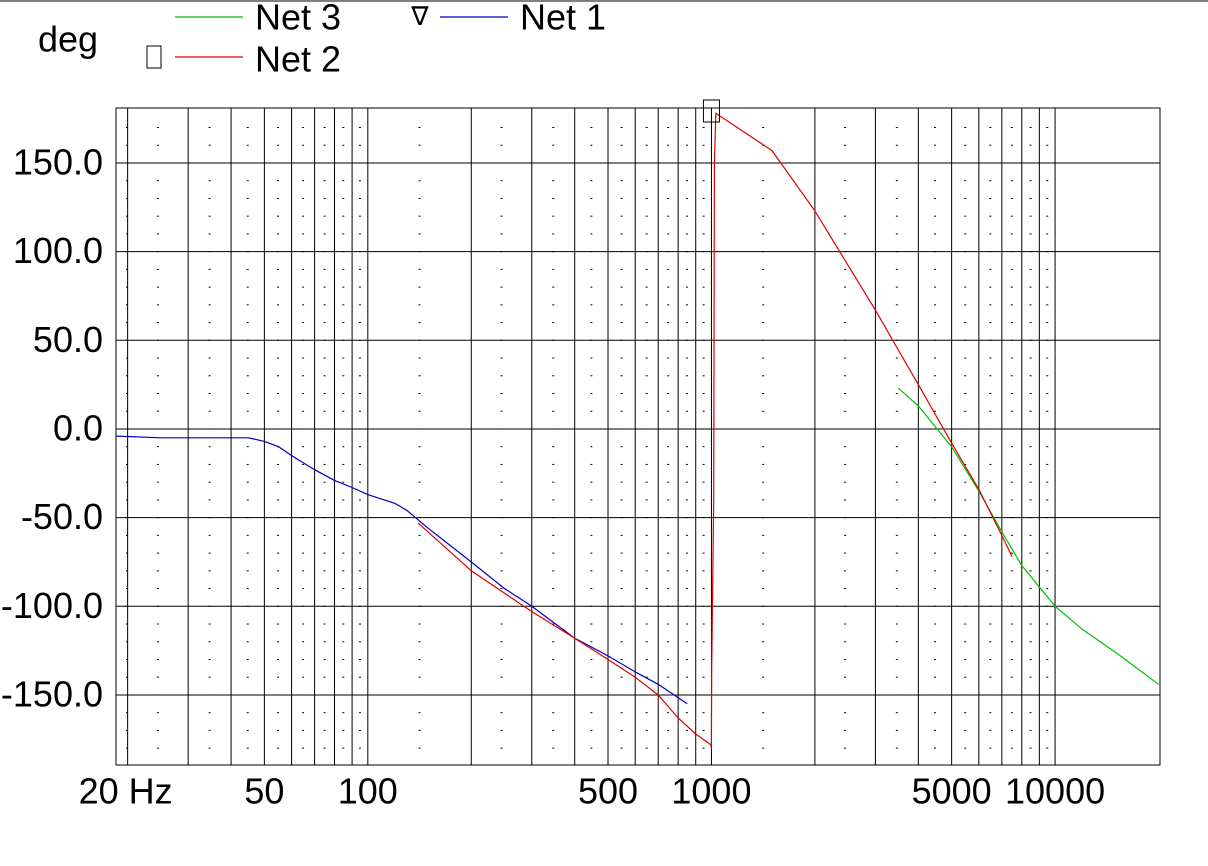  What do you see at coordinates (563, 19) in the screenshot?
I see `legend-label: Net 1` at bounding box center [563, 19].